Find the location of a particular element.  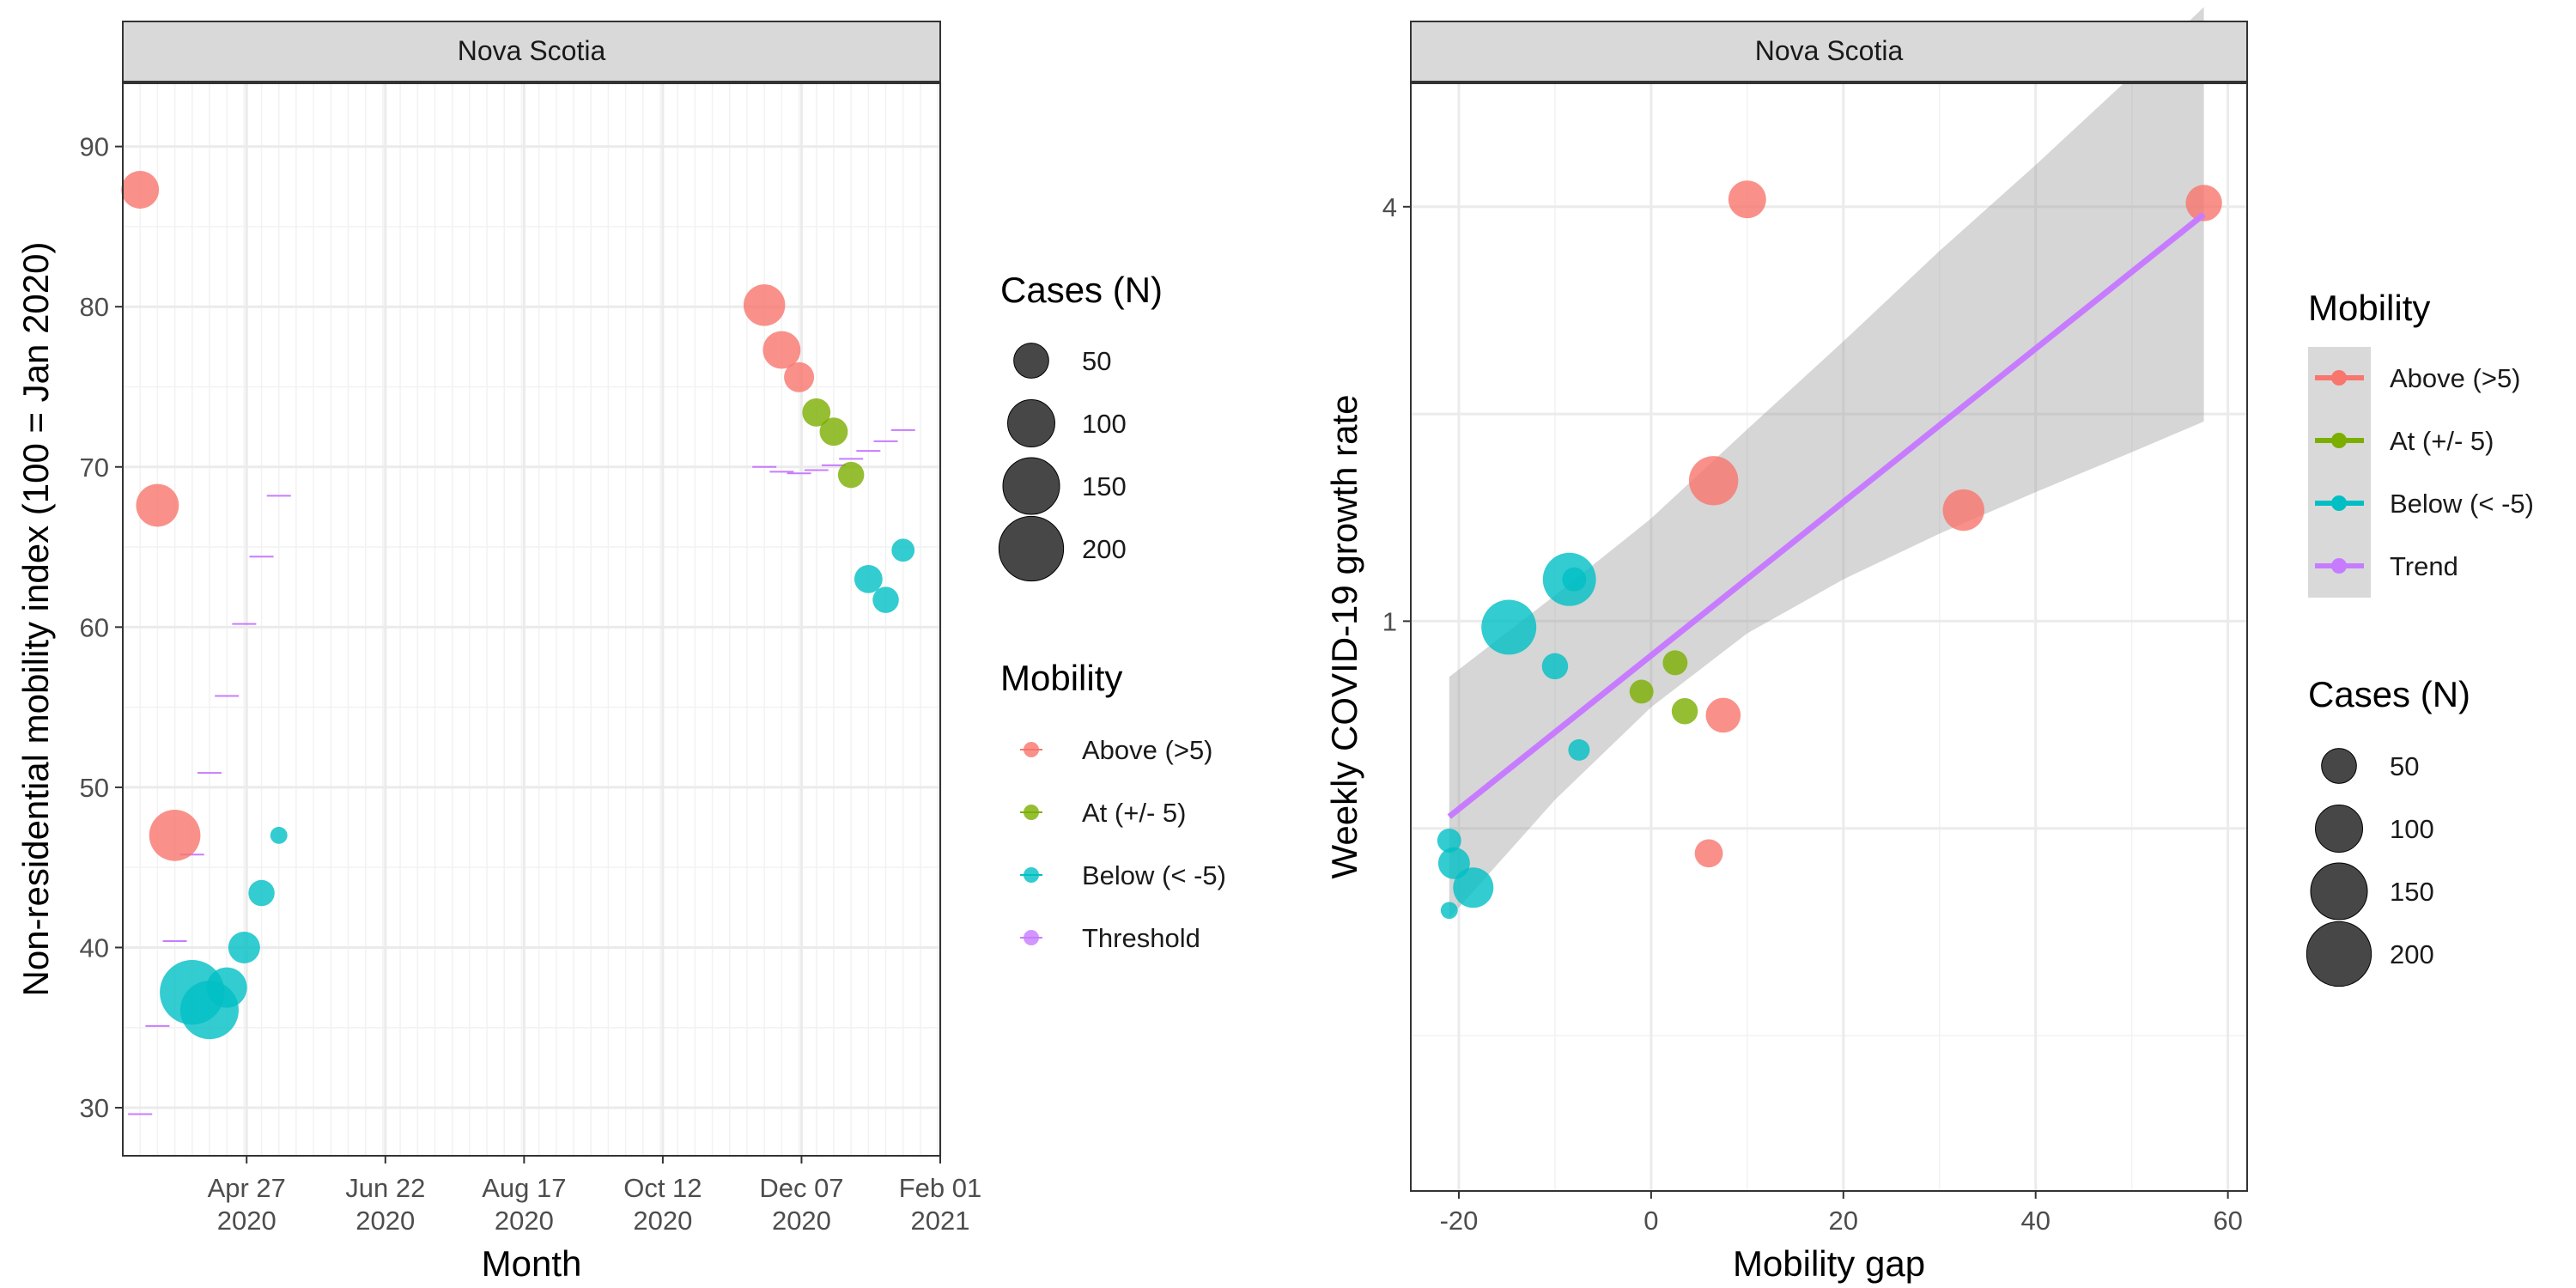

legend-mobility-label: Threshold is located at coordinates (1141, 938).